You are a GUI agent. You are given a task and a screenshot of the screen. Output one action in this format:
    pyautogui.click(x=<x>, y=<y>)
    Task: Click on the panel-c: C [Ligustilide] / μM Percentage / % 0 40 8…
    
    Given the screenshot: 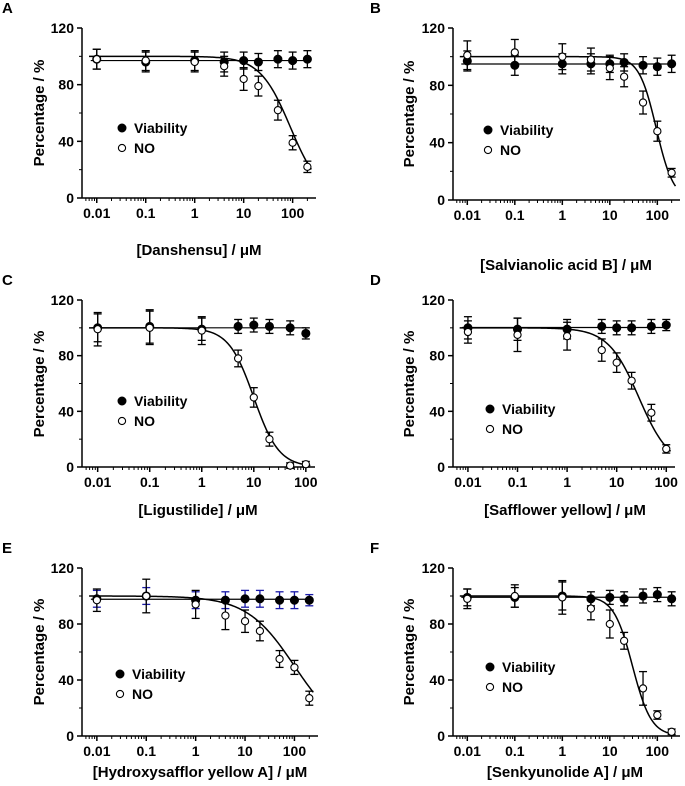 What is the action you would take?
    pyautogui.click(x=160, y=395)
    